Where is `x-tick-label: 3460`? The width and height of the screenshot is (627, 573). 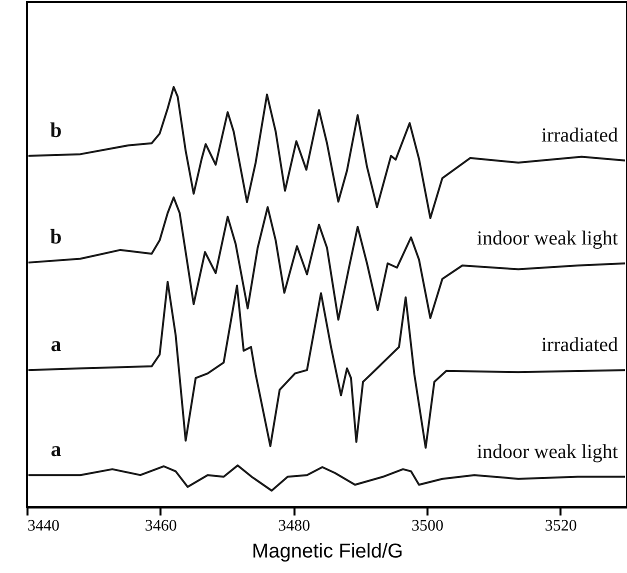
x-tick-label: 3460 is located at coordinates (160, 526).